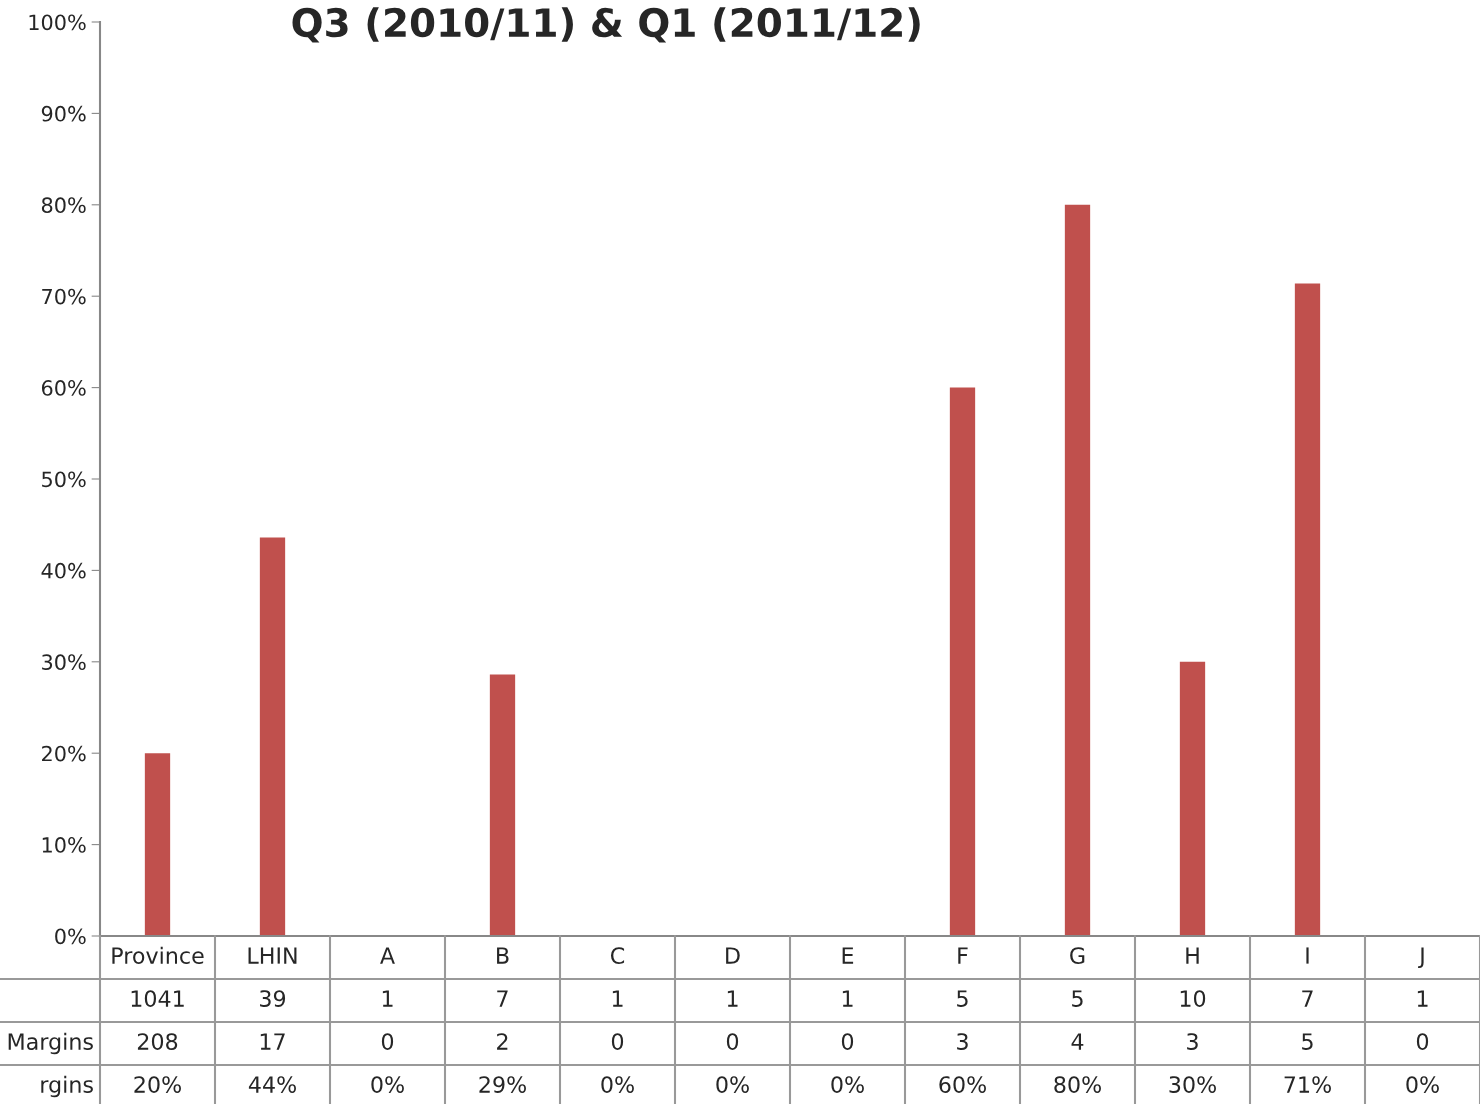  What do you see at coordinates (50, 1043) in the screenshot?
I see `text: Margins` at bounding box center [50, 1043].